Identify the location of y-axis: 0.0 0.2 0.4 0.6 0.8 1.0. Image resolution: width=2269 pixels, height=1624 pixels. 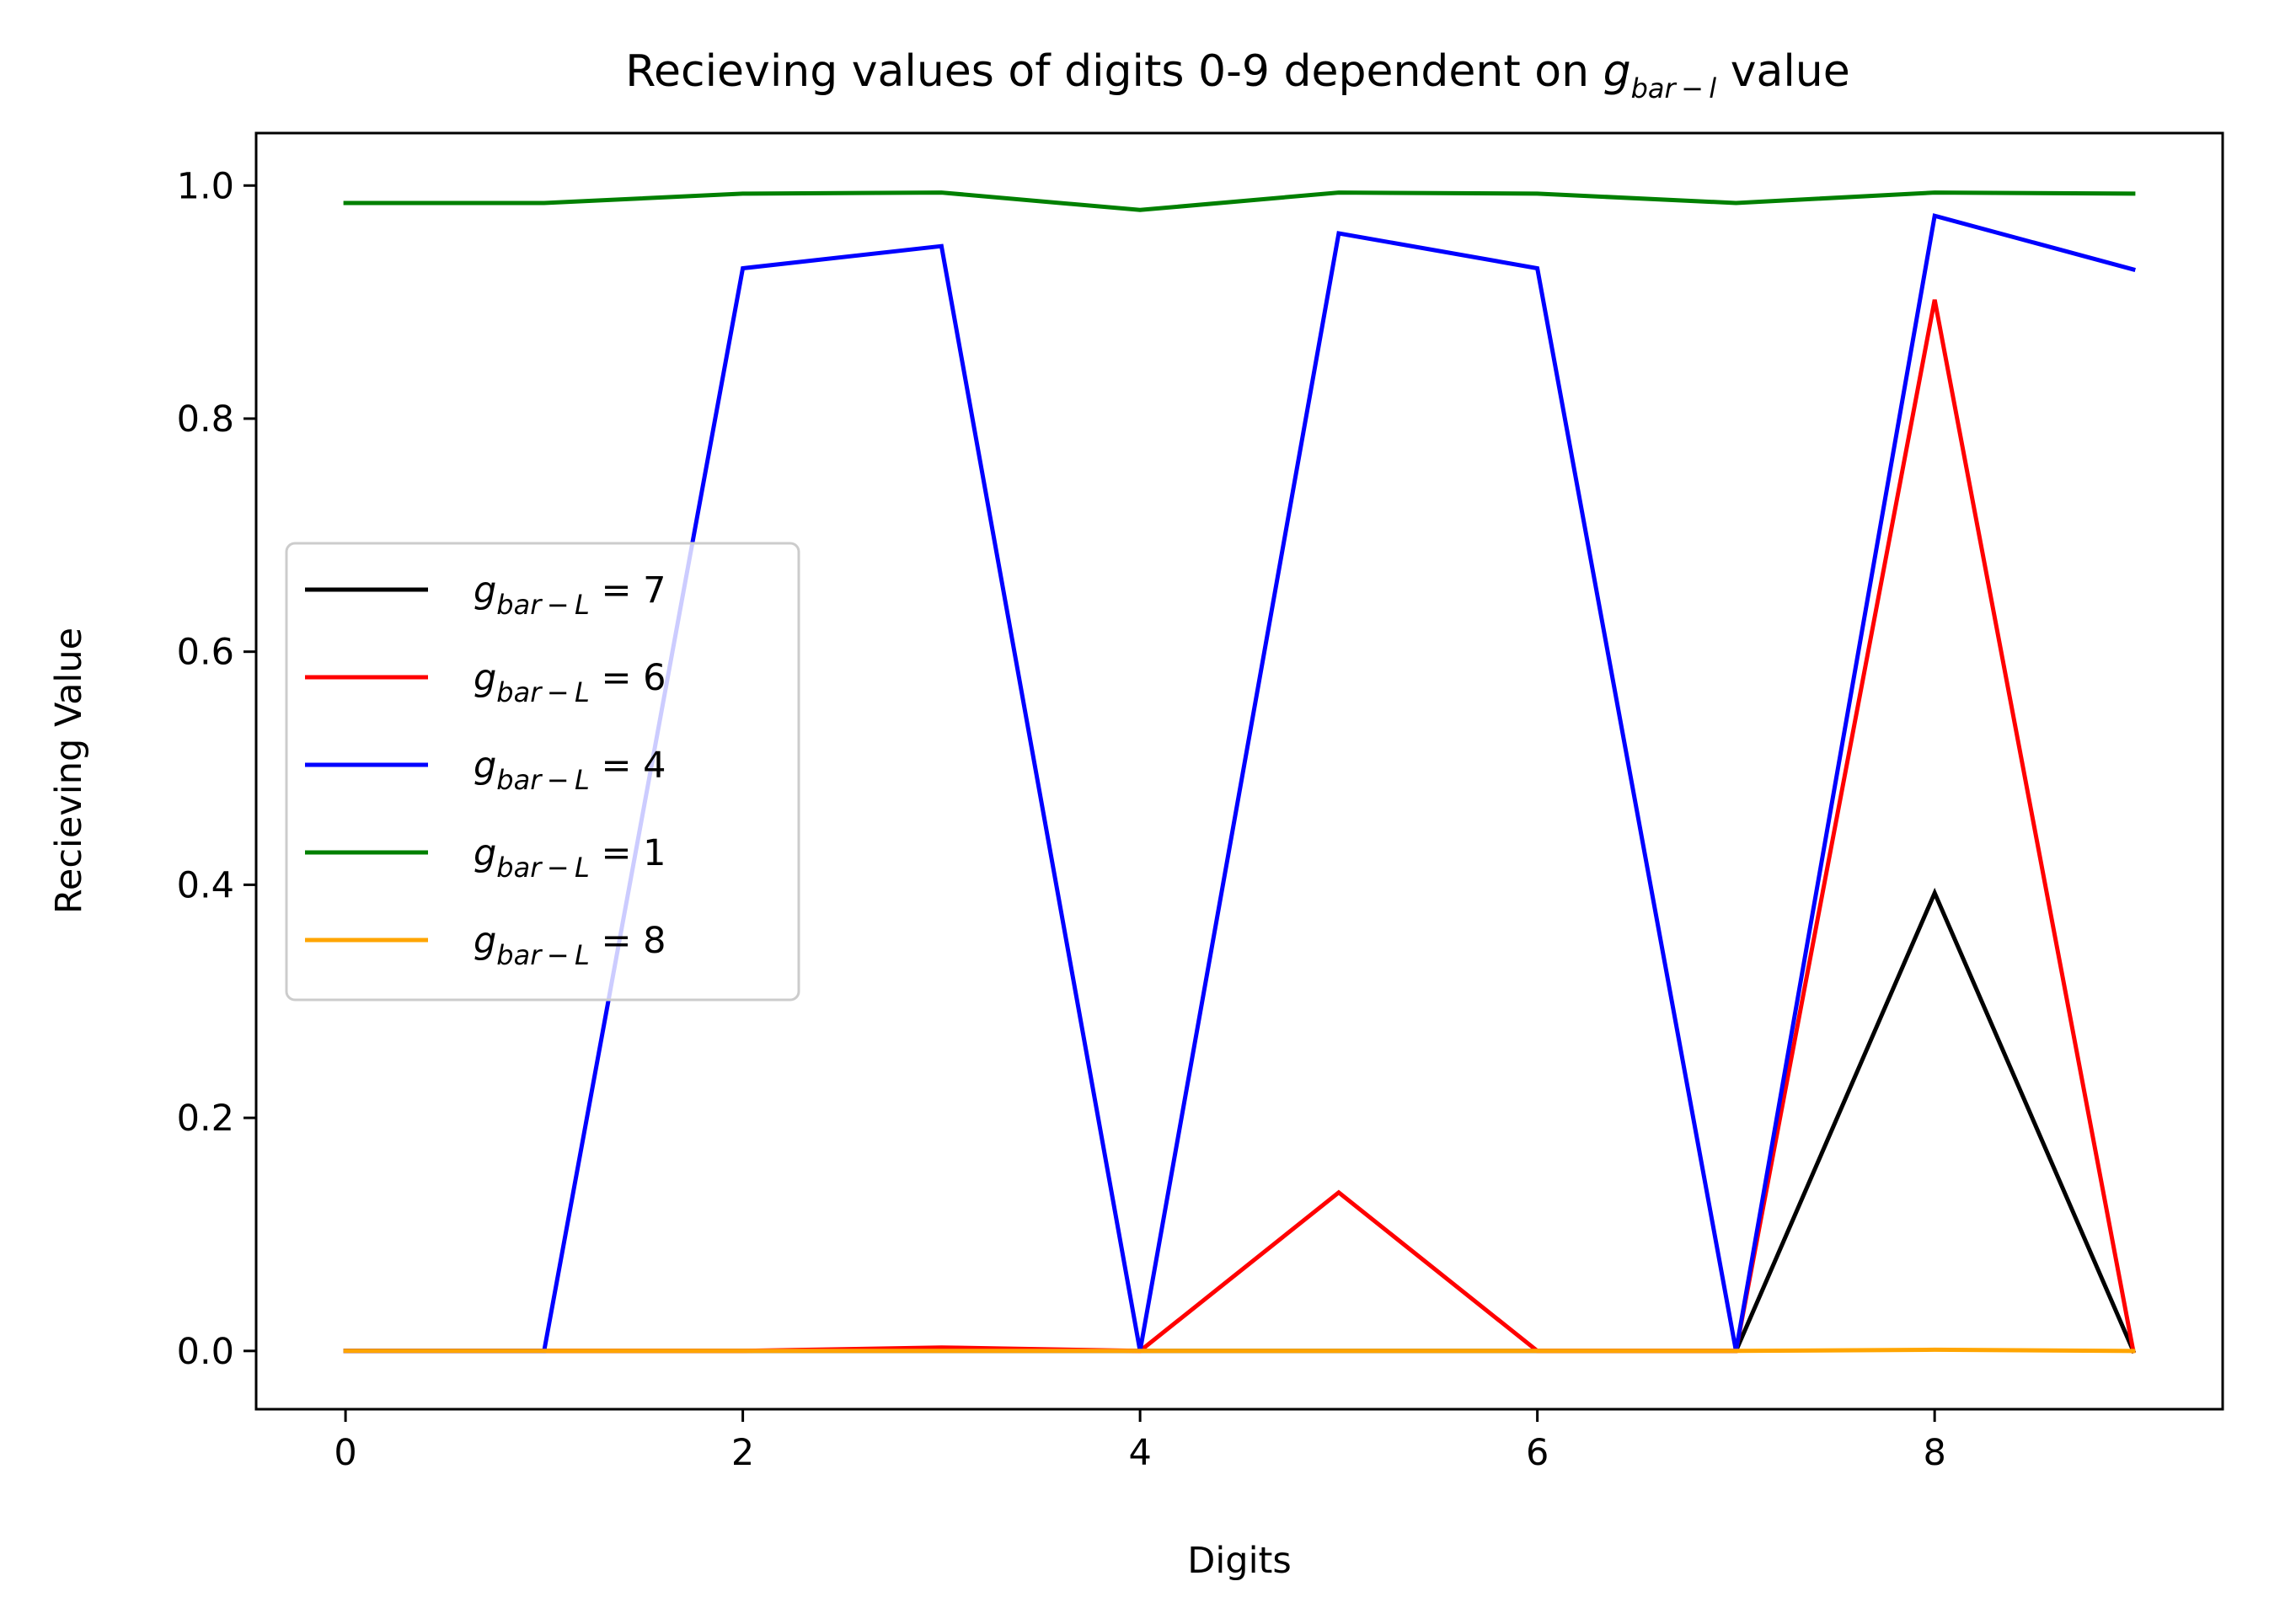
(217, 769).